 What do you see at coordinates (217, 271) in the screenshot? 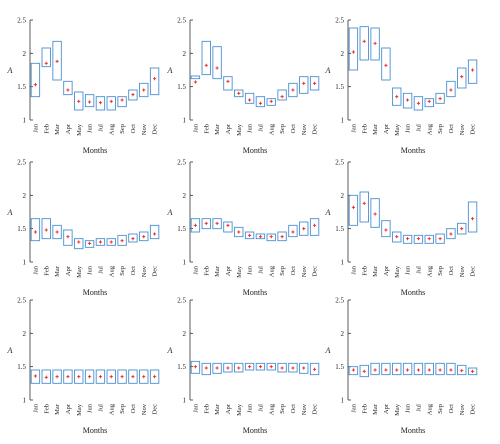
I see `x-tick-label-mar: Mar` at bounding box center [217, 271].